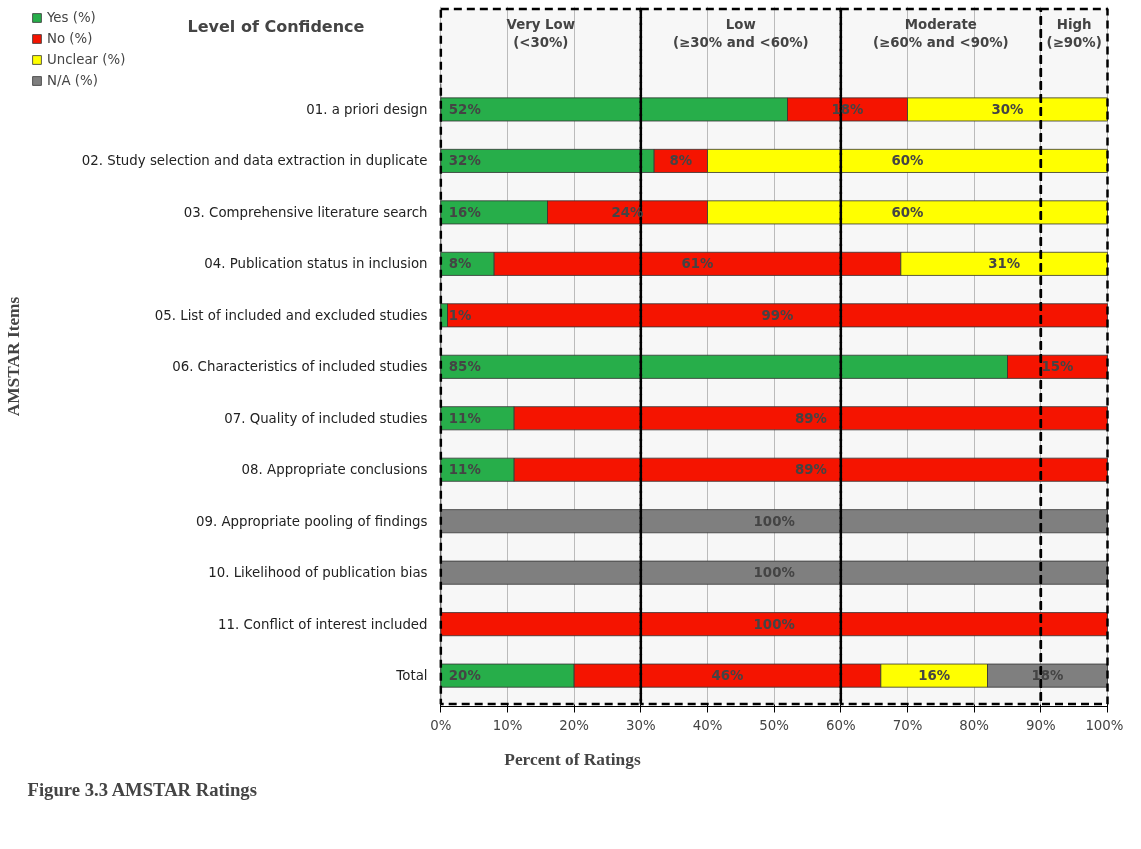 The width and height of the screenshot is (1141, 849). Describe the element at coordinates (572, 759) in the screenshot. I see `x-axis-title: Percent of Ratings` at that location.